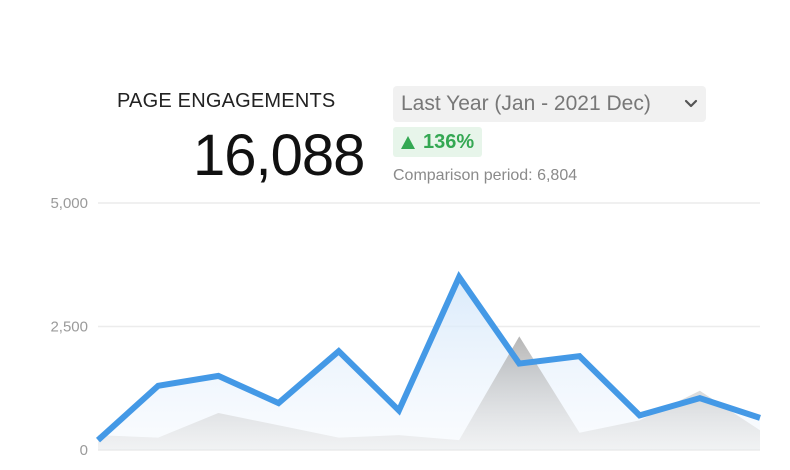 The width and height of the screenshot is (790, 470). I want to click on y-tick-label: 0, so click(84, 450).